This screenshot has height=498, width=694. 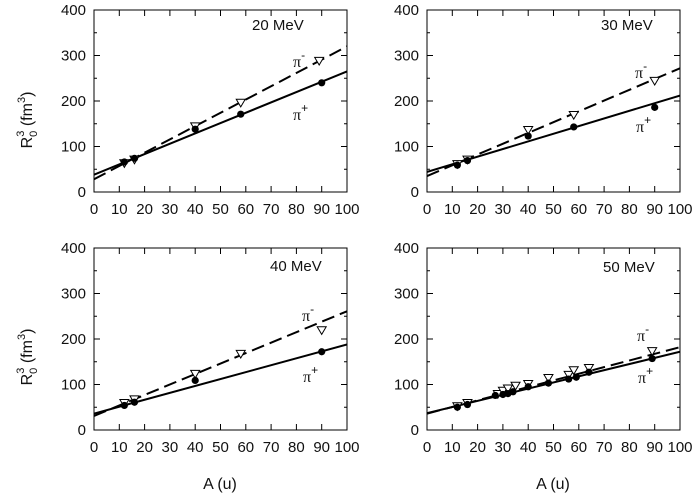 I want to click on y-axis-sup: 3, so click(x=21, y=134).